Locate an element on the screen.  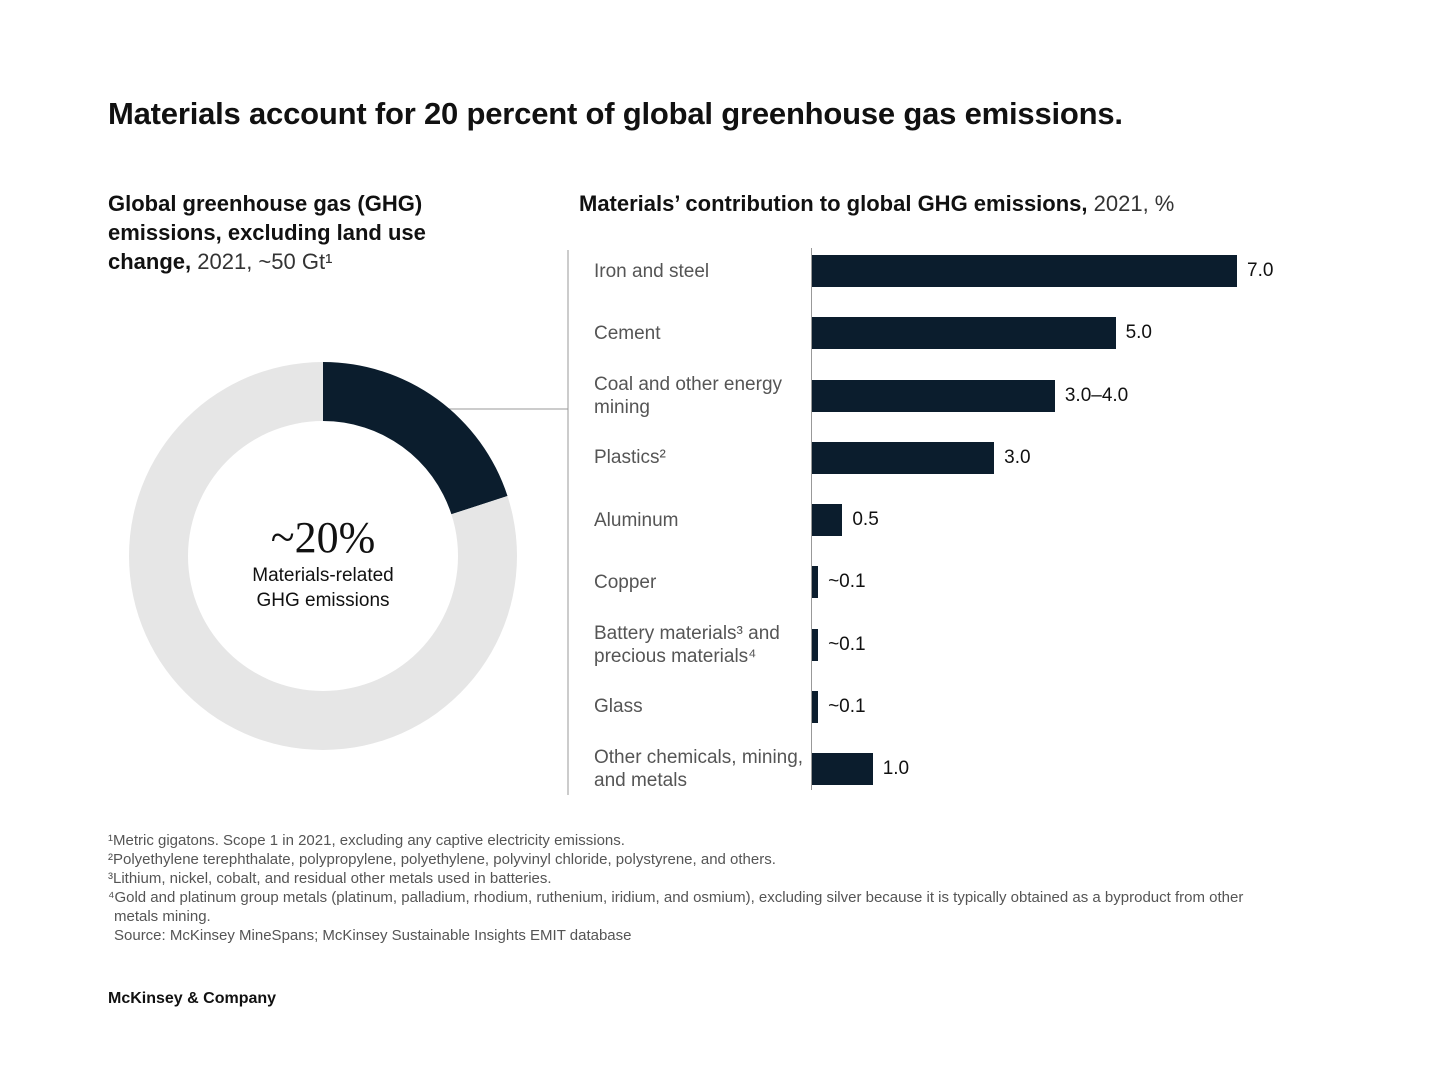
category-label: Cement is located at coordinates (627, 333).